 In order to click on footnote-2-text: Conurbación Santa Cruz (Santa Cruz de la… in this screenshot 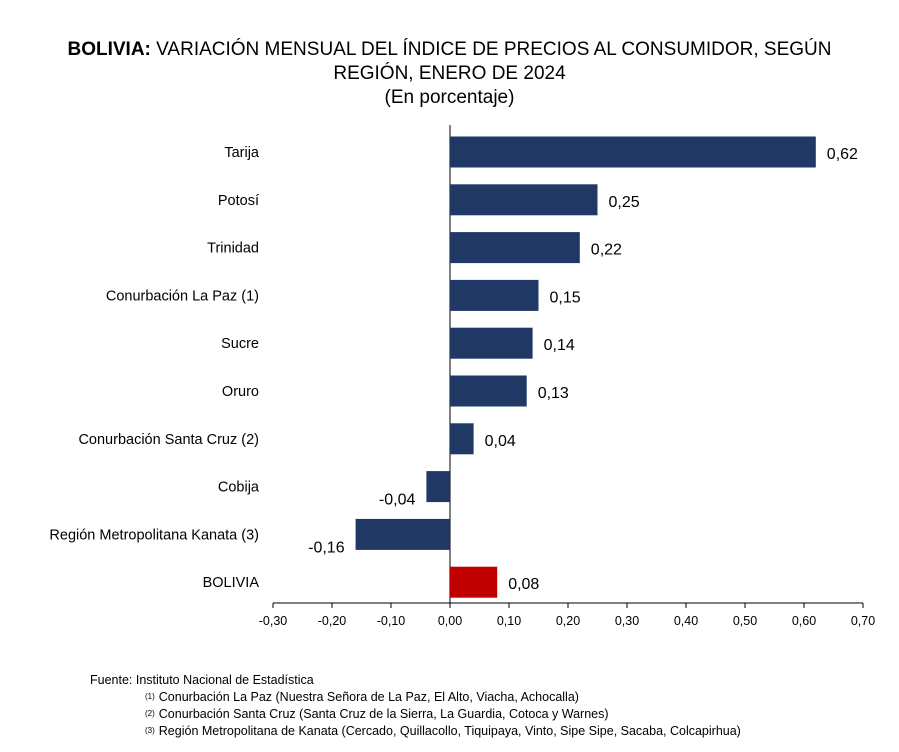, I will do `click(383, 714)`.